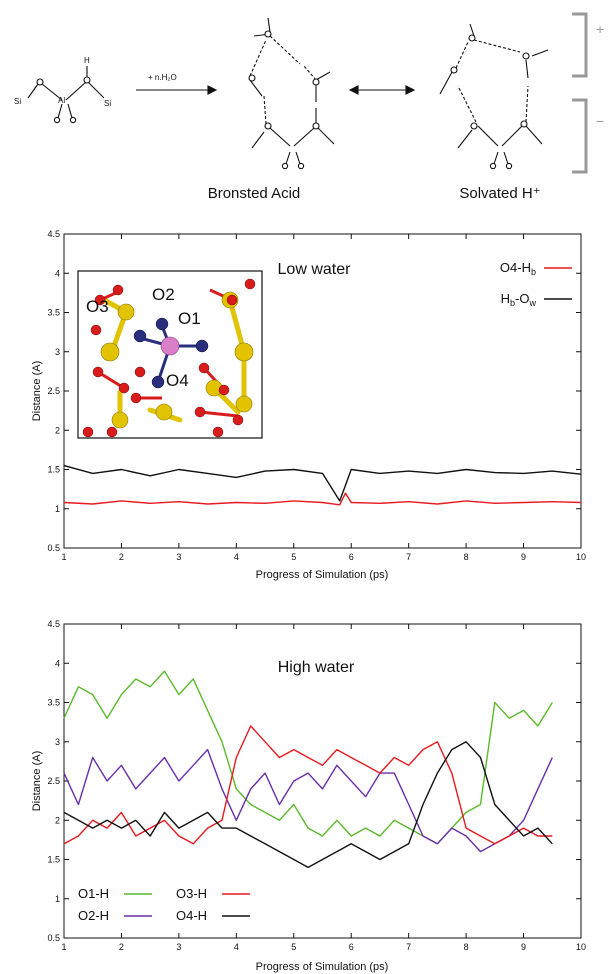 Image resolution: width=611 pixels, height=974 pixels. Describe the element at coordinates (97, 306) in the screenshot. I see `inset-label-o3: O3` at that location.